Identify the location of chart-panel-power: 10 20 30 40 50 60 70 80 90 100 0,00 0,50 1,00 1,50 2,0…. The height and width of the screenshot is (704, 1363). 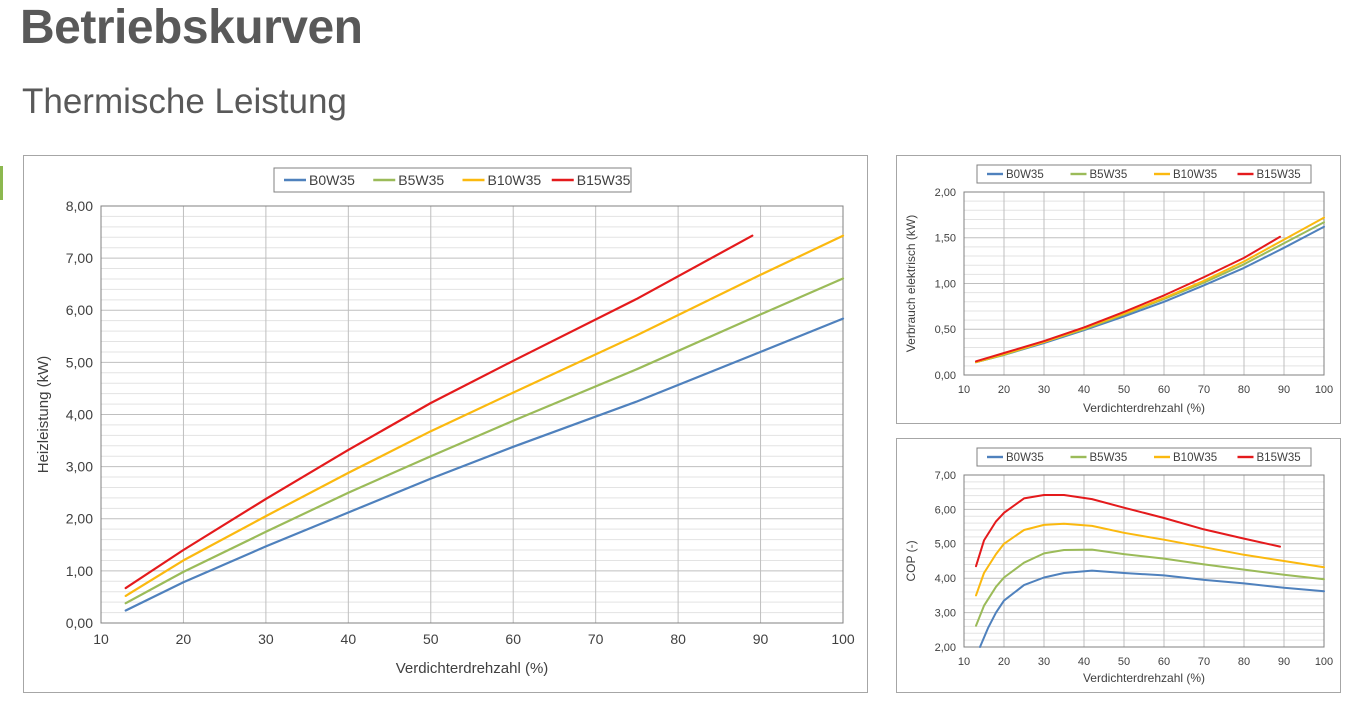
(1118, 289).